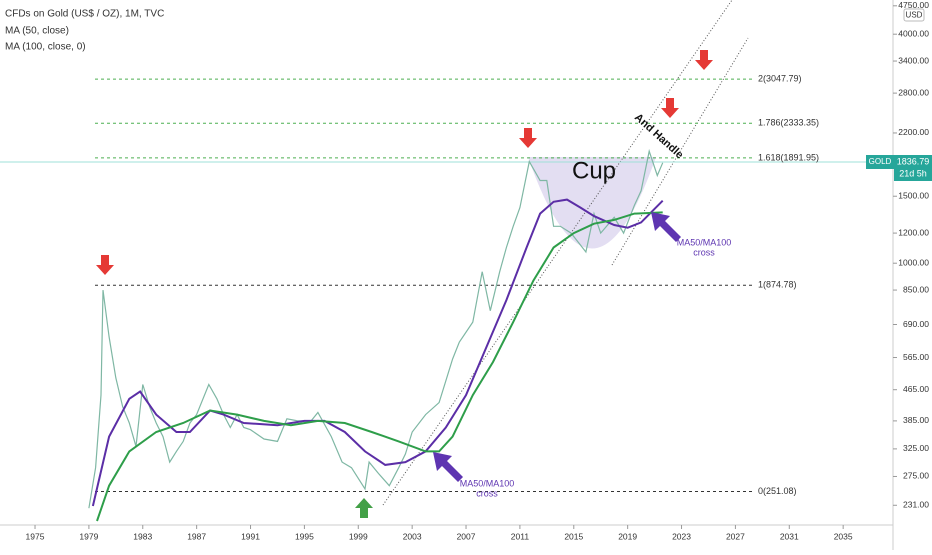  What do you see at coordinates (735, 536) in the screenshot?
I see `x-tick-label: 2027` at bounding box center [735, 536].